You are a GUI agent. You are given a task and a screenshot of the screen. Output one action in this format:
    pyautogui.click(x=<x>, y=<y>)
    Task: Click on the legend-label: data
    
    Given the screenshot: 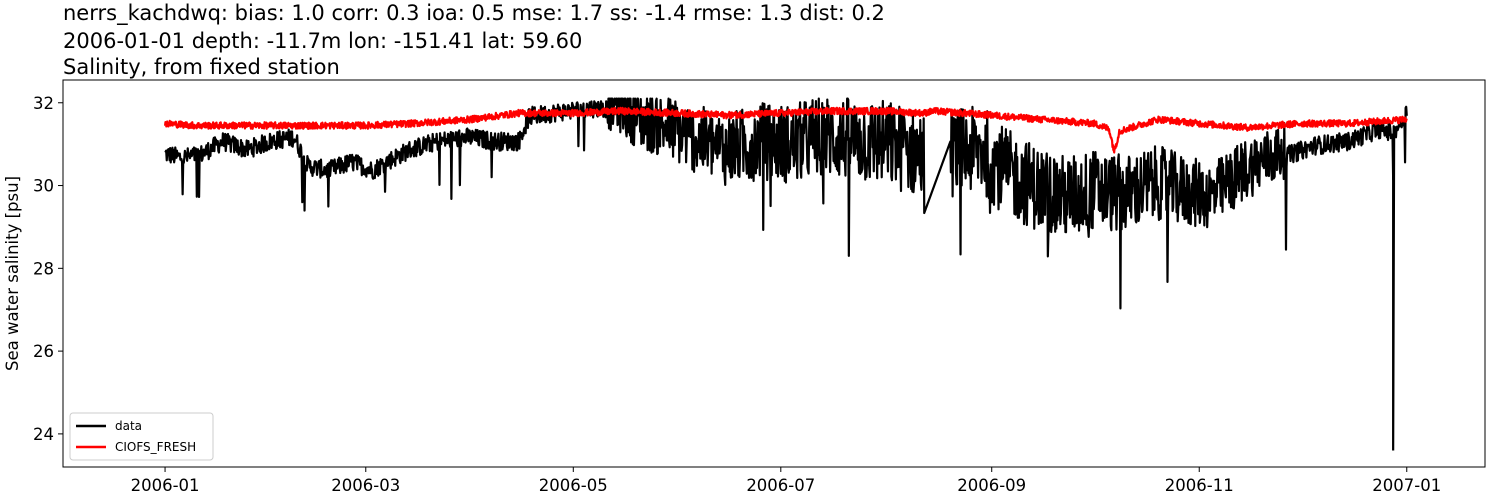 What is the action you would take?
    pyautogui.click(x=128, y=426)
    